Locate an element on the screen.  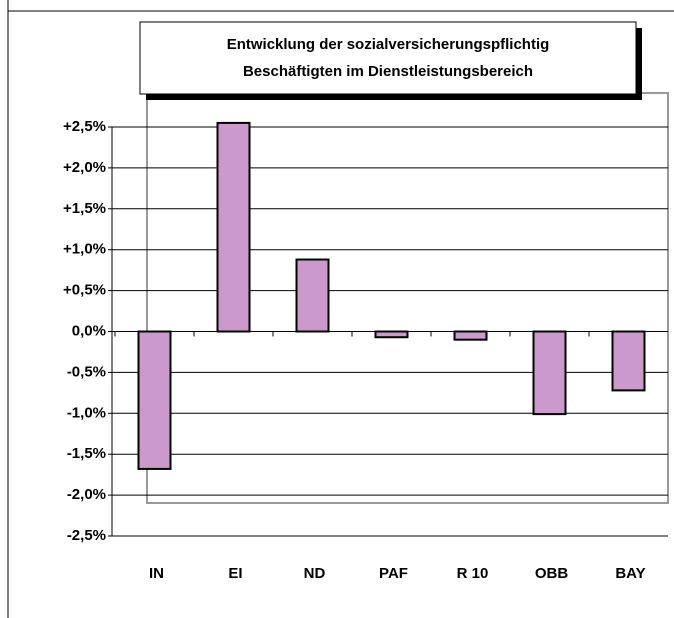
x-tick-label: PAF is located at coordinates (393, 573).